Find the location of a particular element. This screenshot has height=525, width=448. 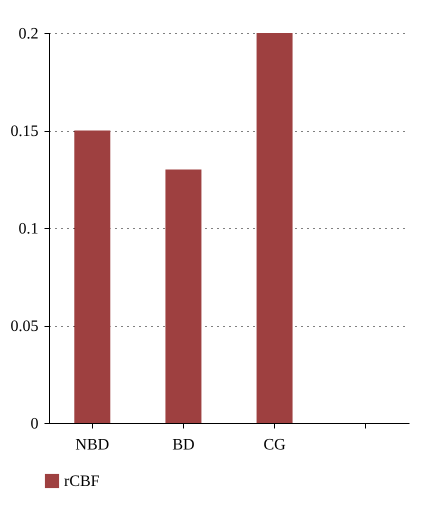

x-tick-label: BD is located at coordinates (183, 445).